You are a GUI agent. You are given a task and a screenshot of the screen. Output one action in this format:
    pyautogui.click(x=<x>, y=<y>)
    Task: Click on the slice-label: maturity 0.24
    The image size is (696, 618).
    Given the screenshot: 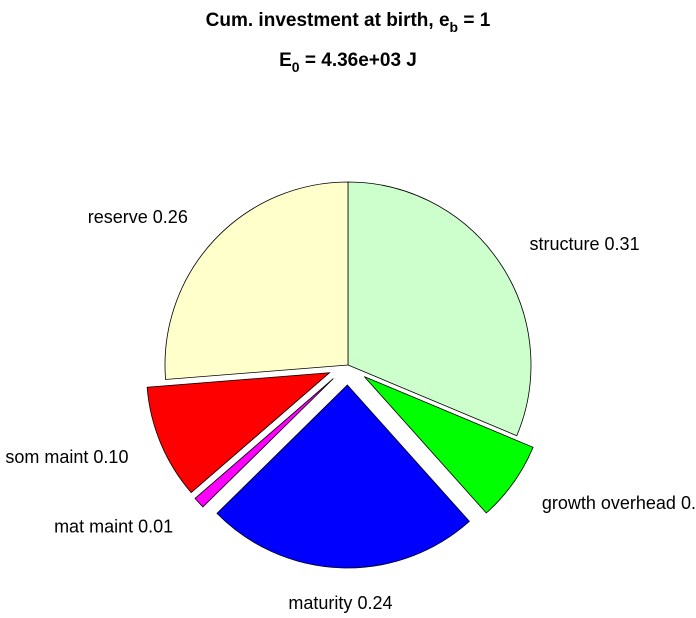 What is the action you would take?
    pyautogui.click(x=340, y=603)
    